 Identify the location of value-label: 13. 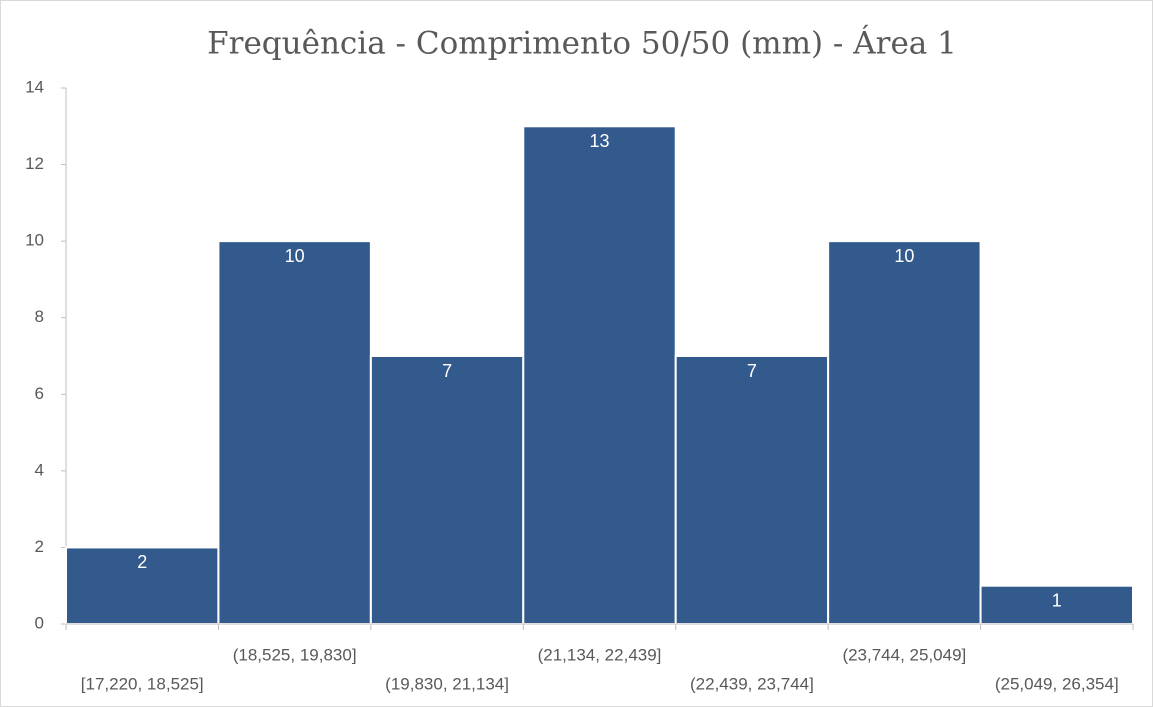
(599, 141).